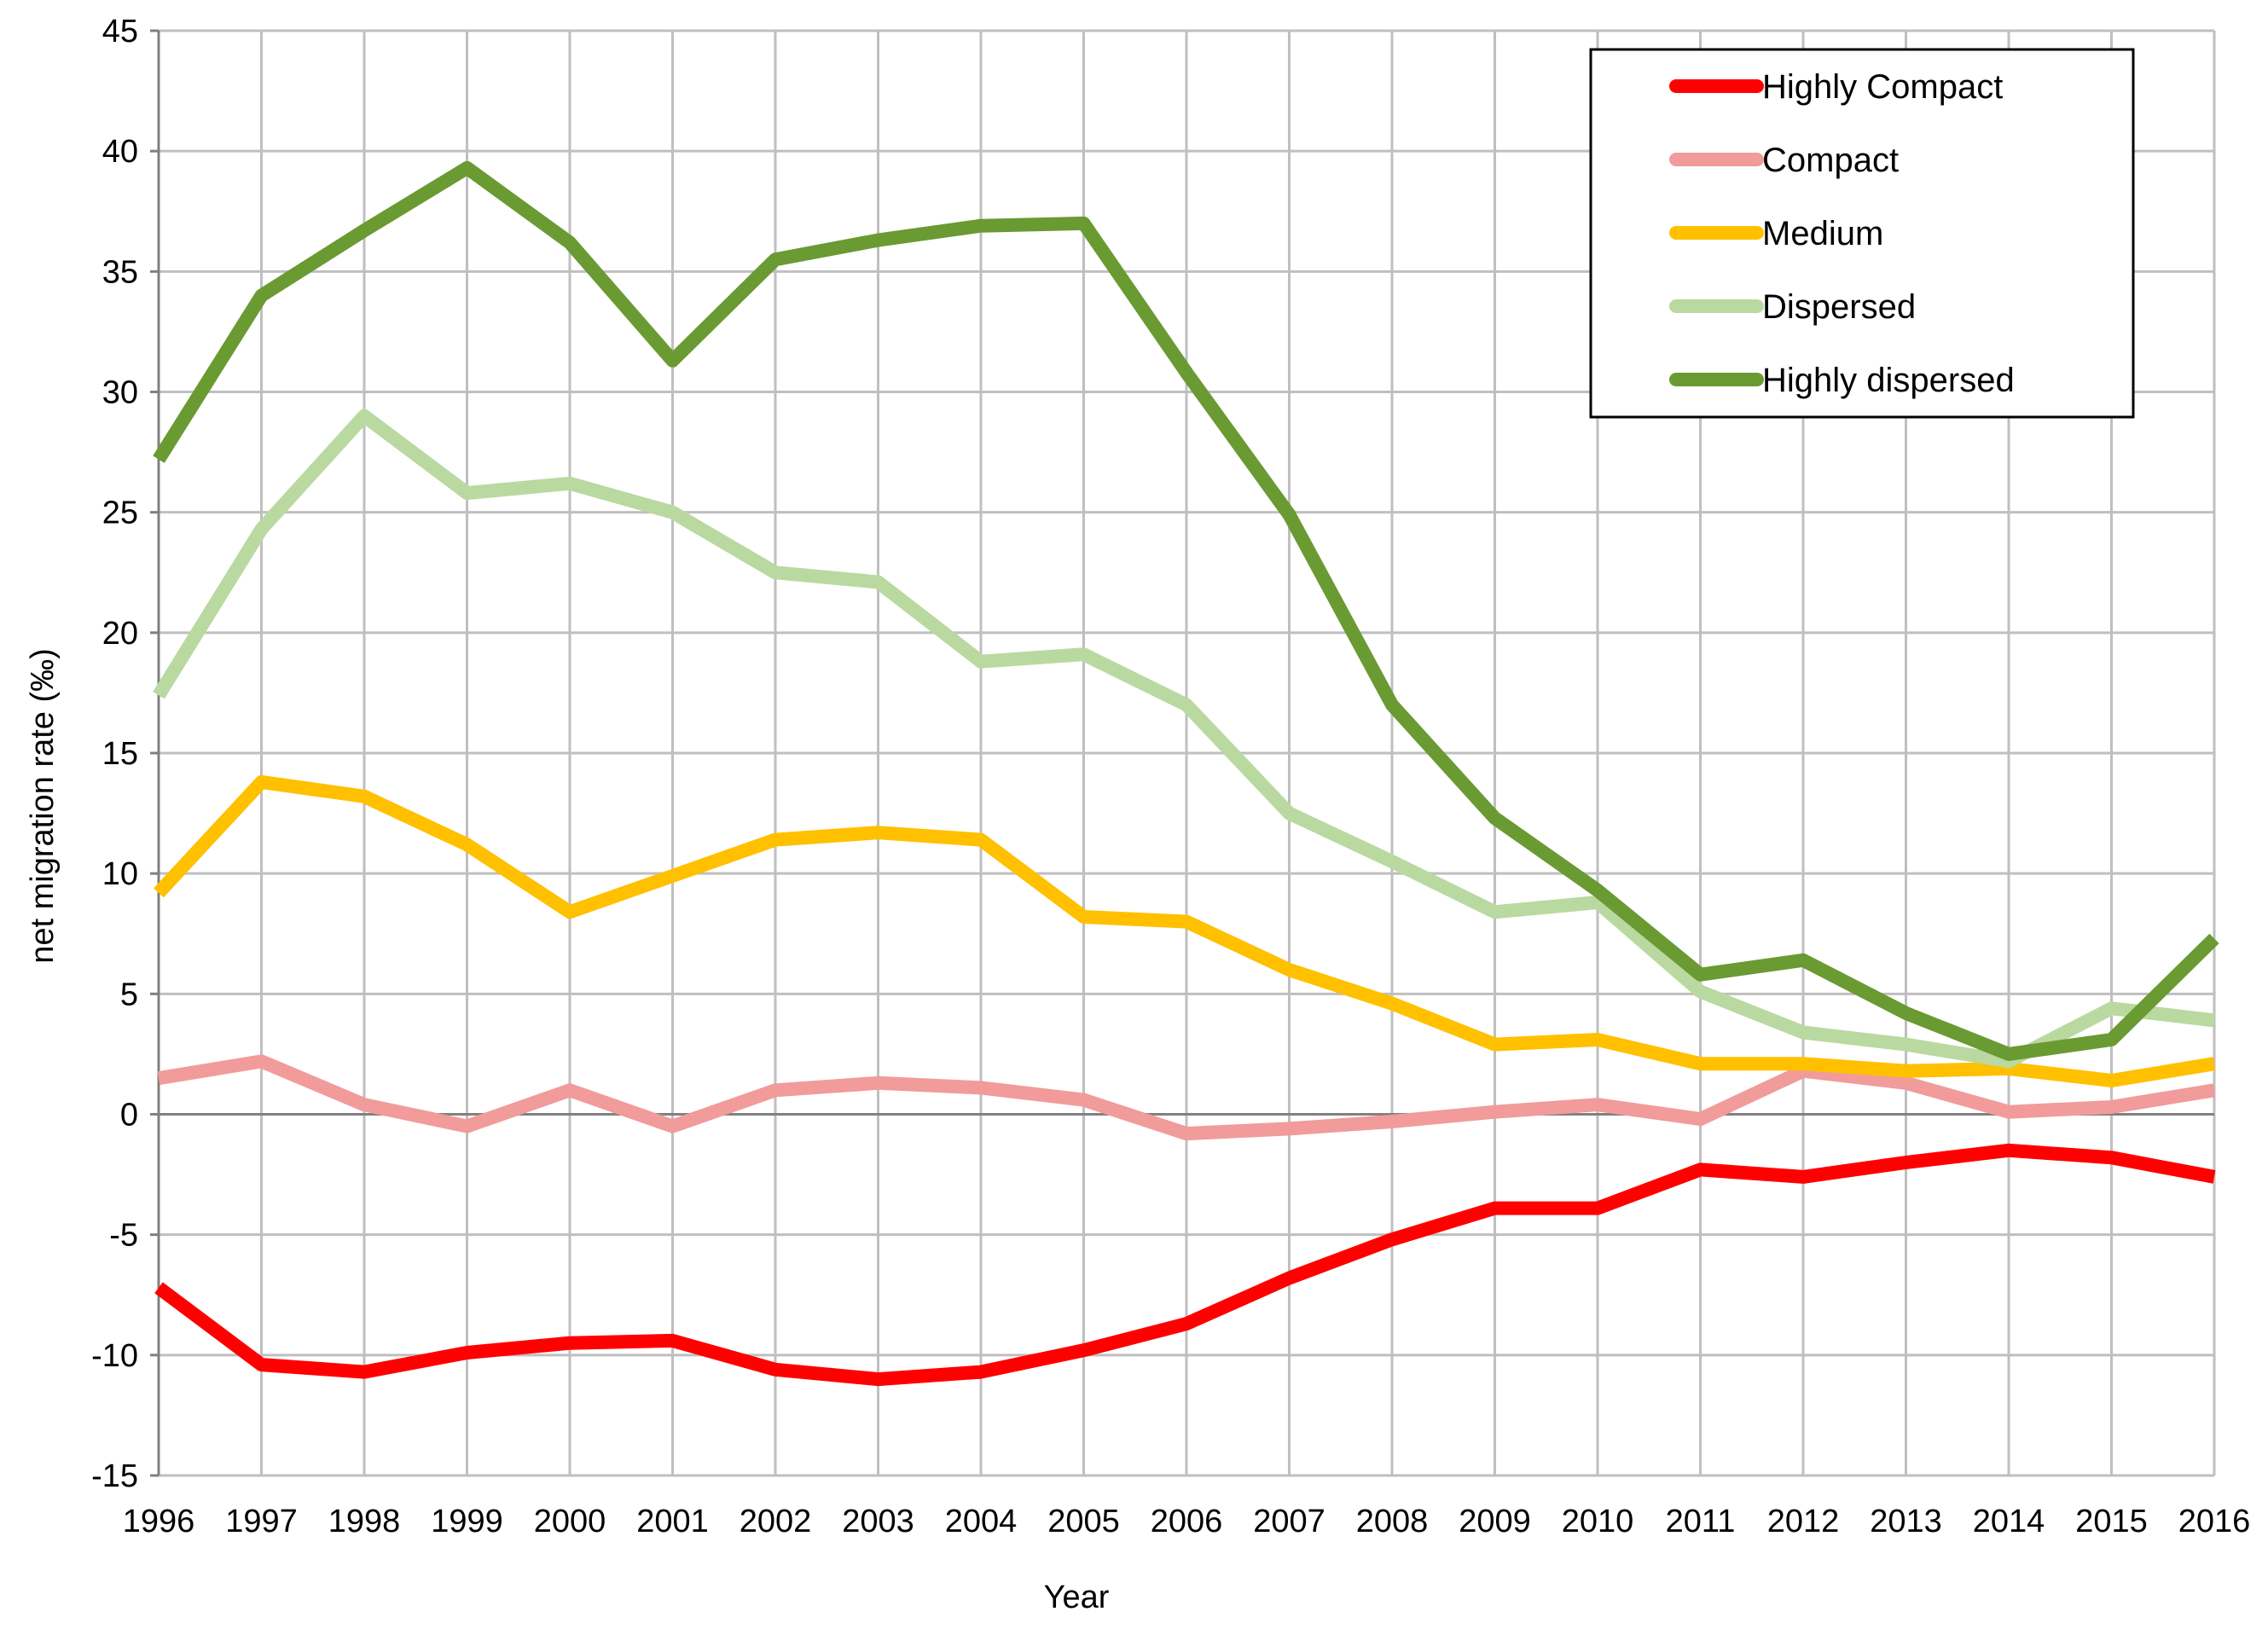 The image size is (2268, 1629). I want to click on x-tick-label: 2014, so click(2009, 1521).